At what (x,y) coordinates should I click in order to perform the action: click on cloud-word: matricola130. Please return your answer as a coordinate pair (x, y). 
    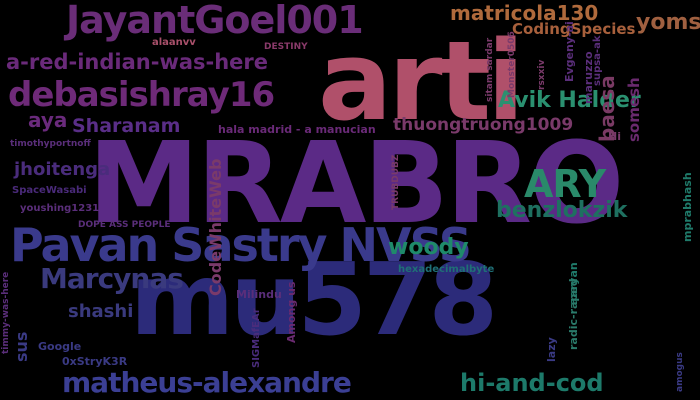
    Looking at the image, I should click on (524, 13).